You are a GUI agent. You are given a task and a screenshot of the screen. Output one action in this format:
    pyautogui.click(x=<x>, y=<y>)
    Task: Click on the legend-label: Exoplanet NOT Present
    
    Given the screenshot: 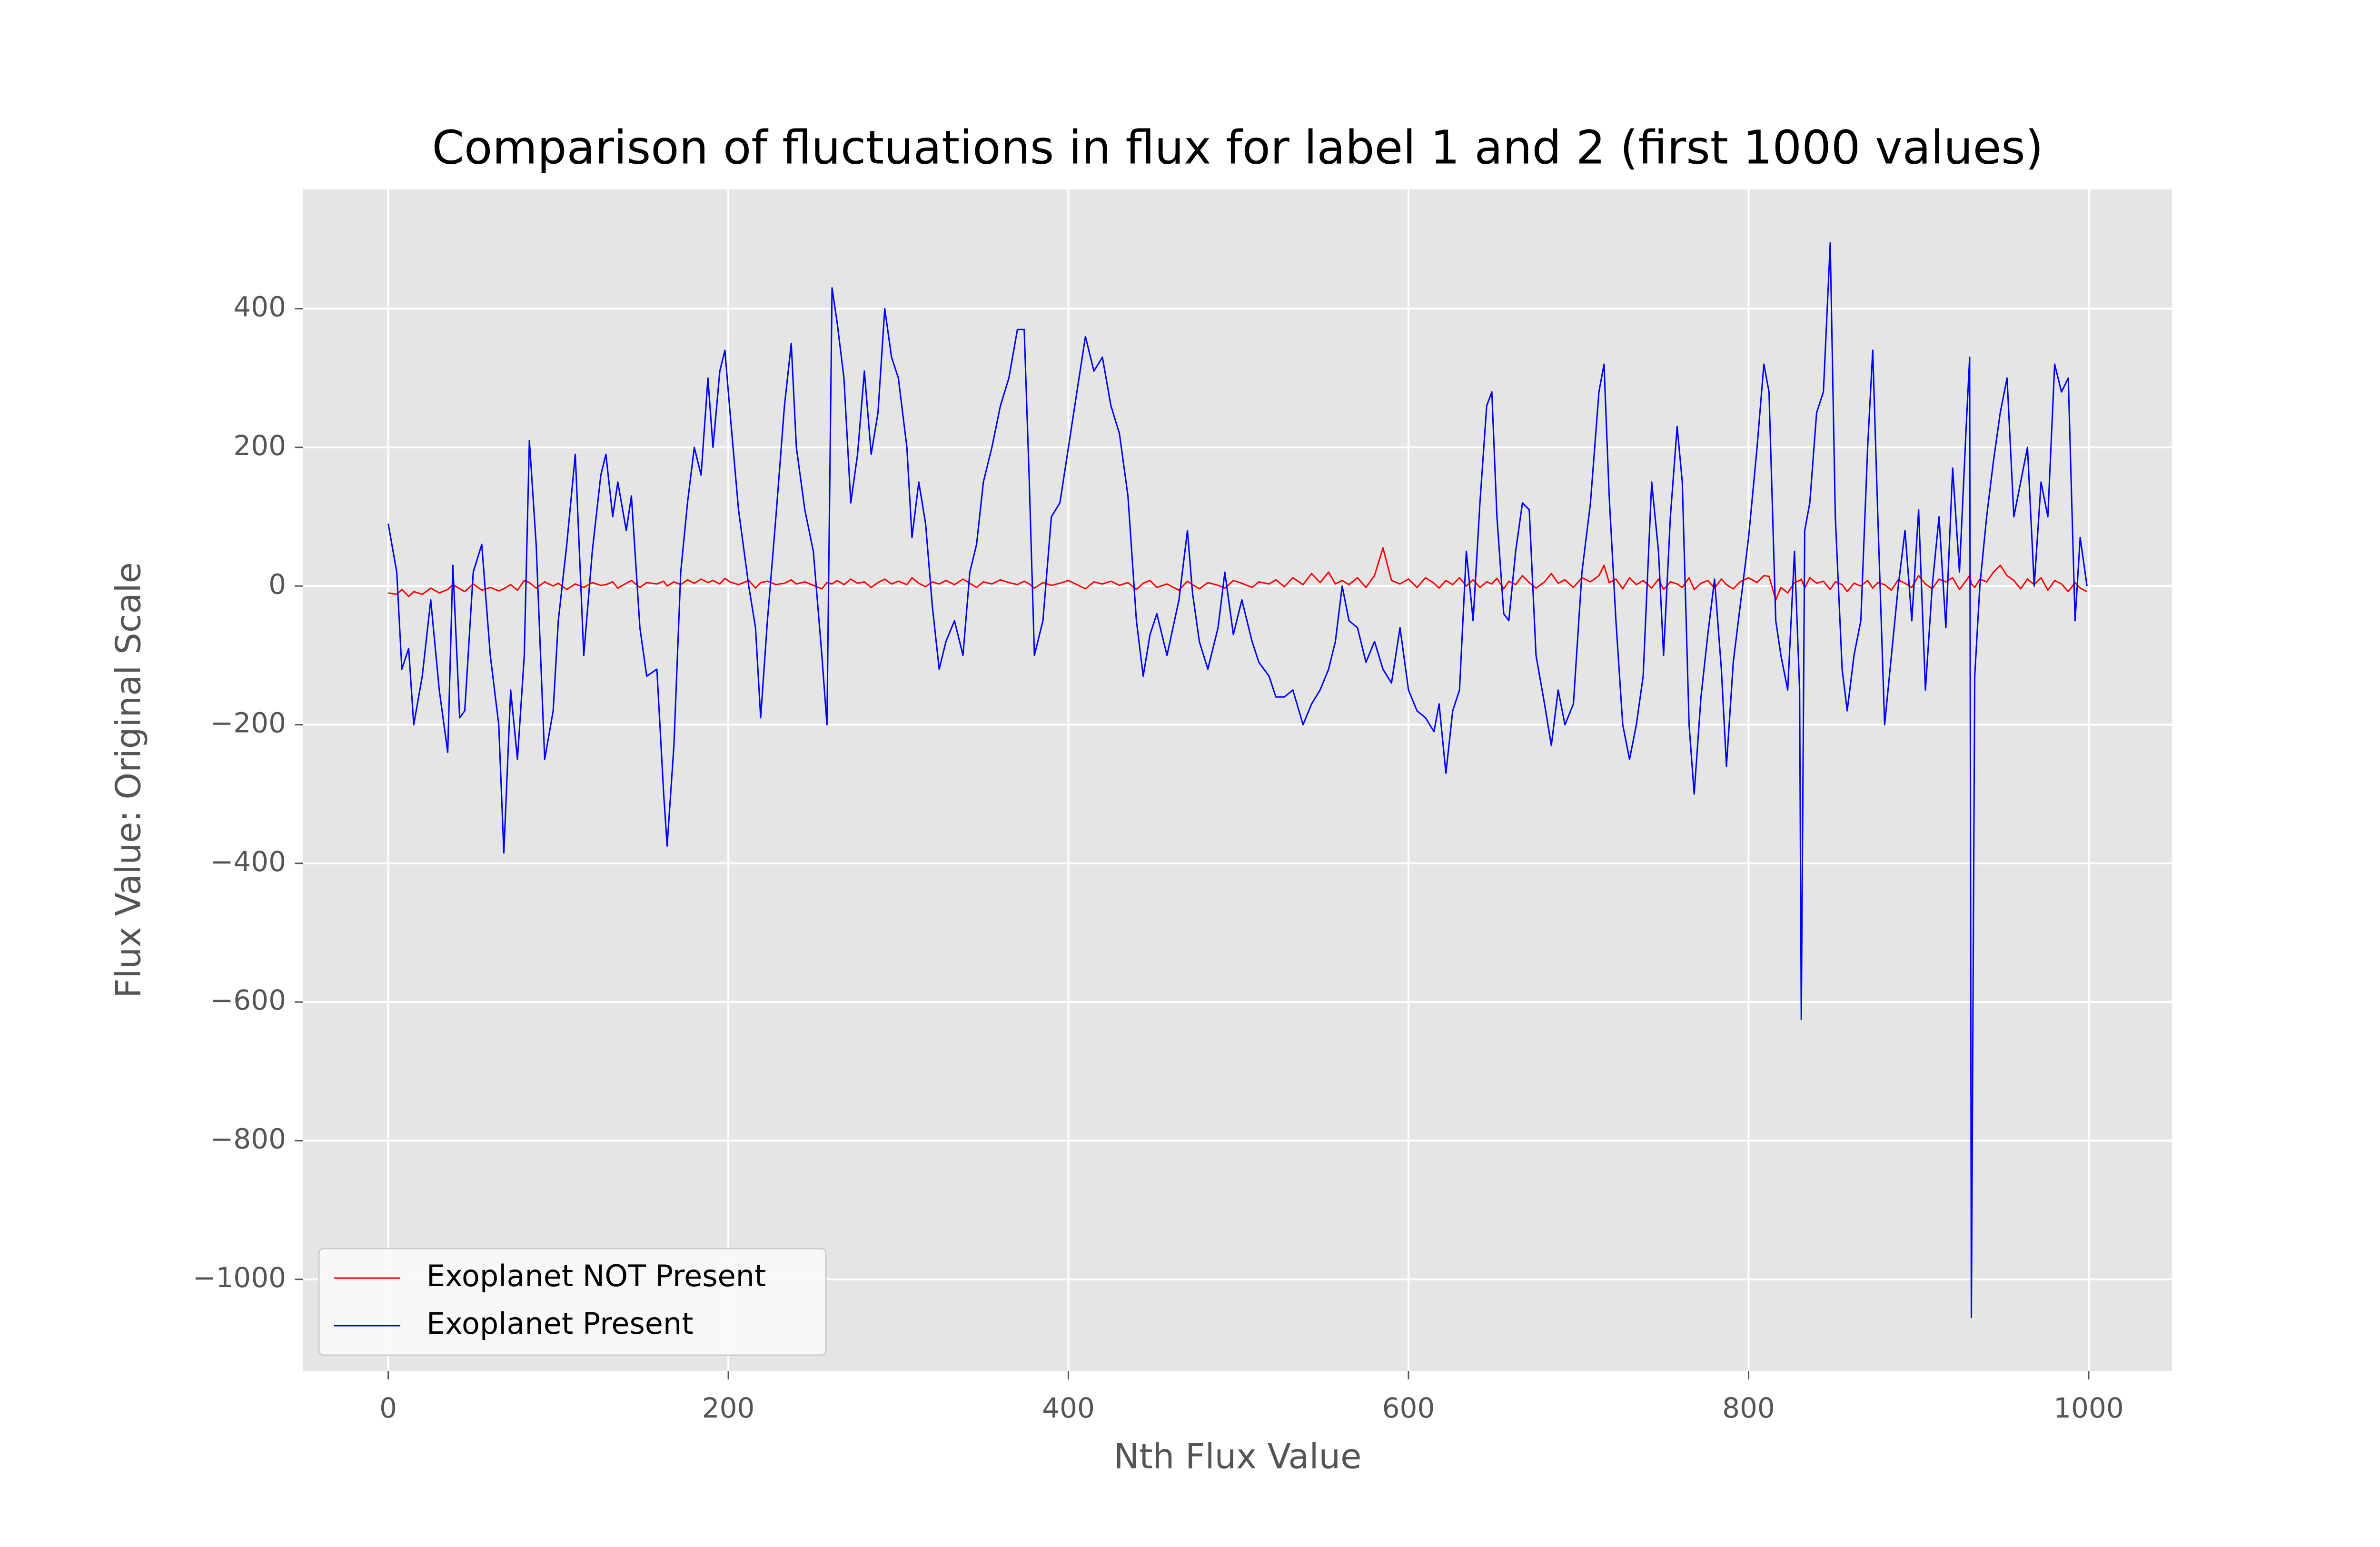 What is the action you would take?
    pyautogui.click(x=596, y=1276)
    